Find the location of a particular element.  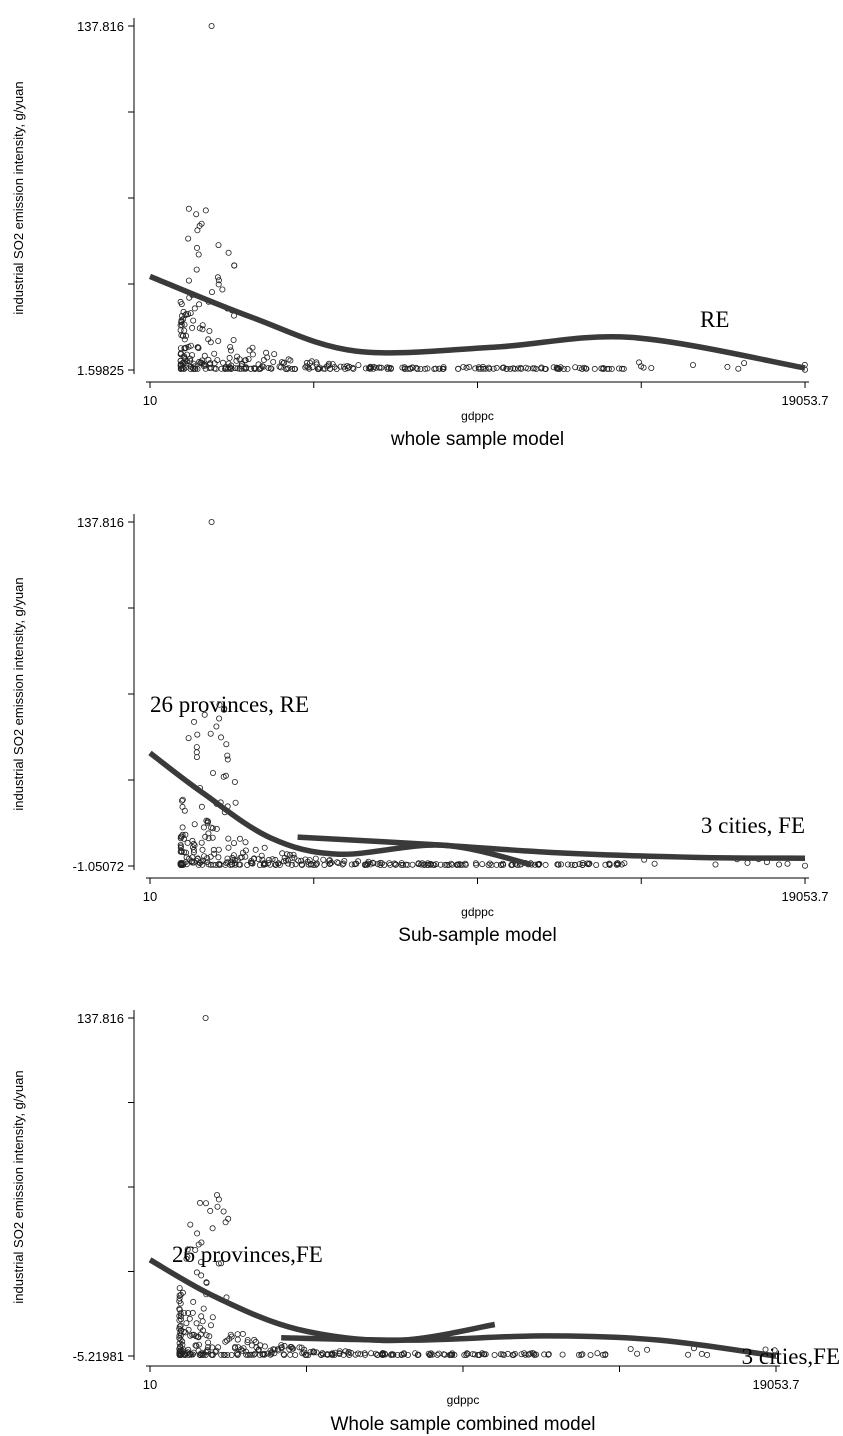

x-axis-title: gdppc is located at coordinates (463, 1400).